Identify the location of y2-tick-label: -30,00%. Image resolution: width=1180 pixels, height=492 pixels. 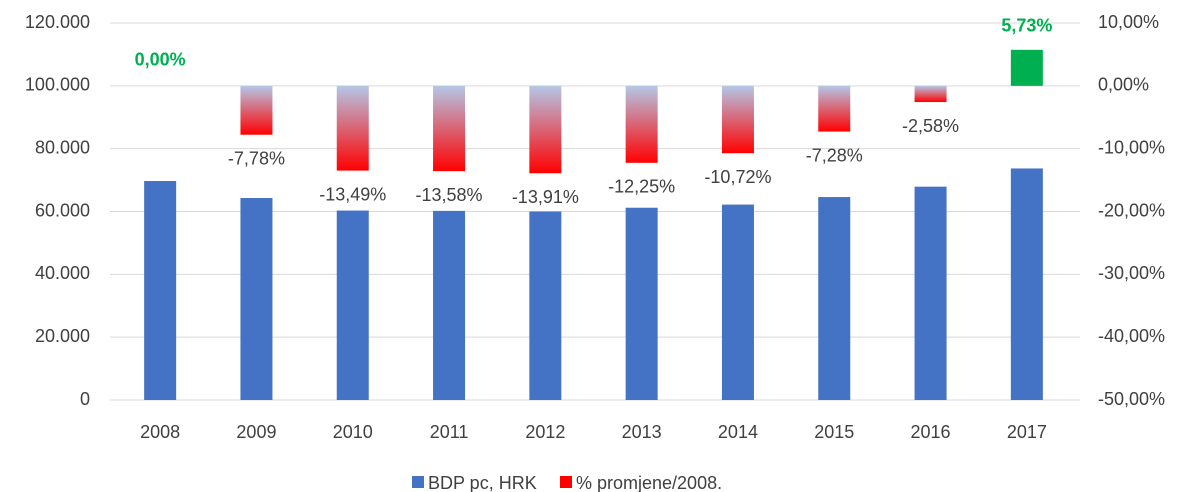
(1131, 273).